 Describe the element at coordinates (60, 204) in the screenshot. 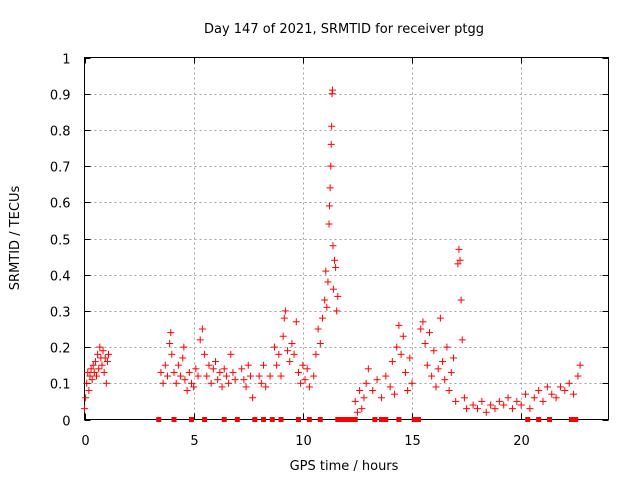

I see `y-tick-label: 0.6` at that location.